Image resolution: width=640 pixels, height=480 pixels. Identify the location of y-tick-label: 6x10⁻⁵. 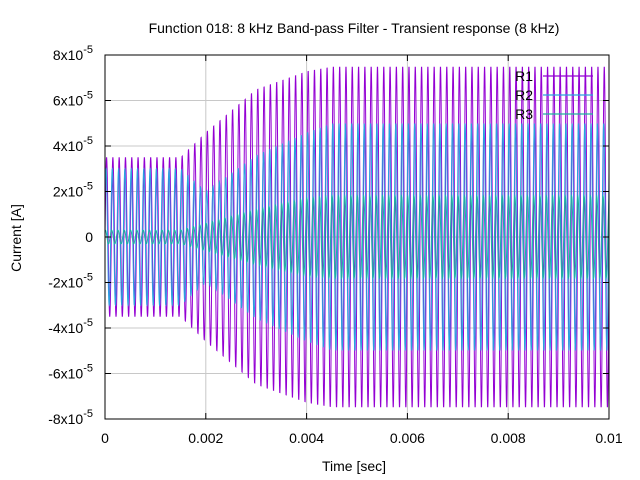
(73, 99).